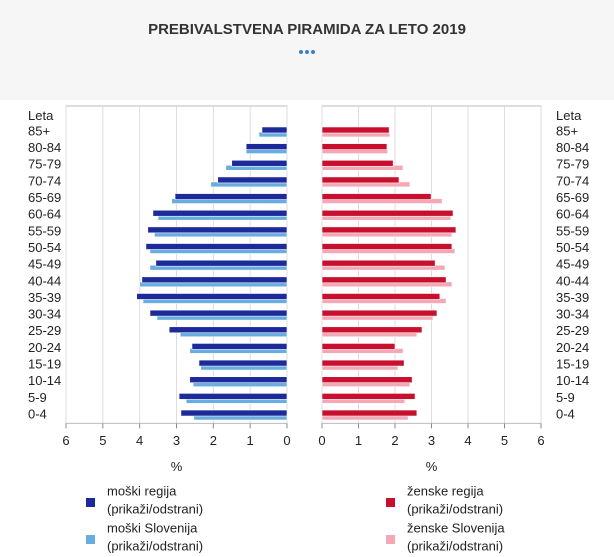  Describe the element at coordinates (307, 29) in the screenshot. I see `chart-title: PREBIVALSTVENA PIRAMIDA ZA LETO 2019` at that location.